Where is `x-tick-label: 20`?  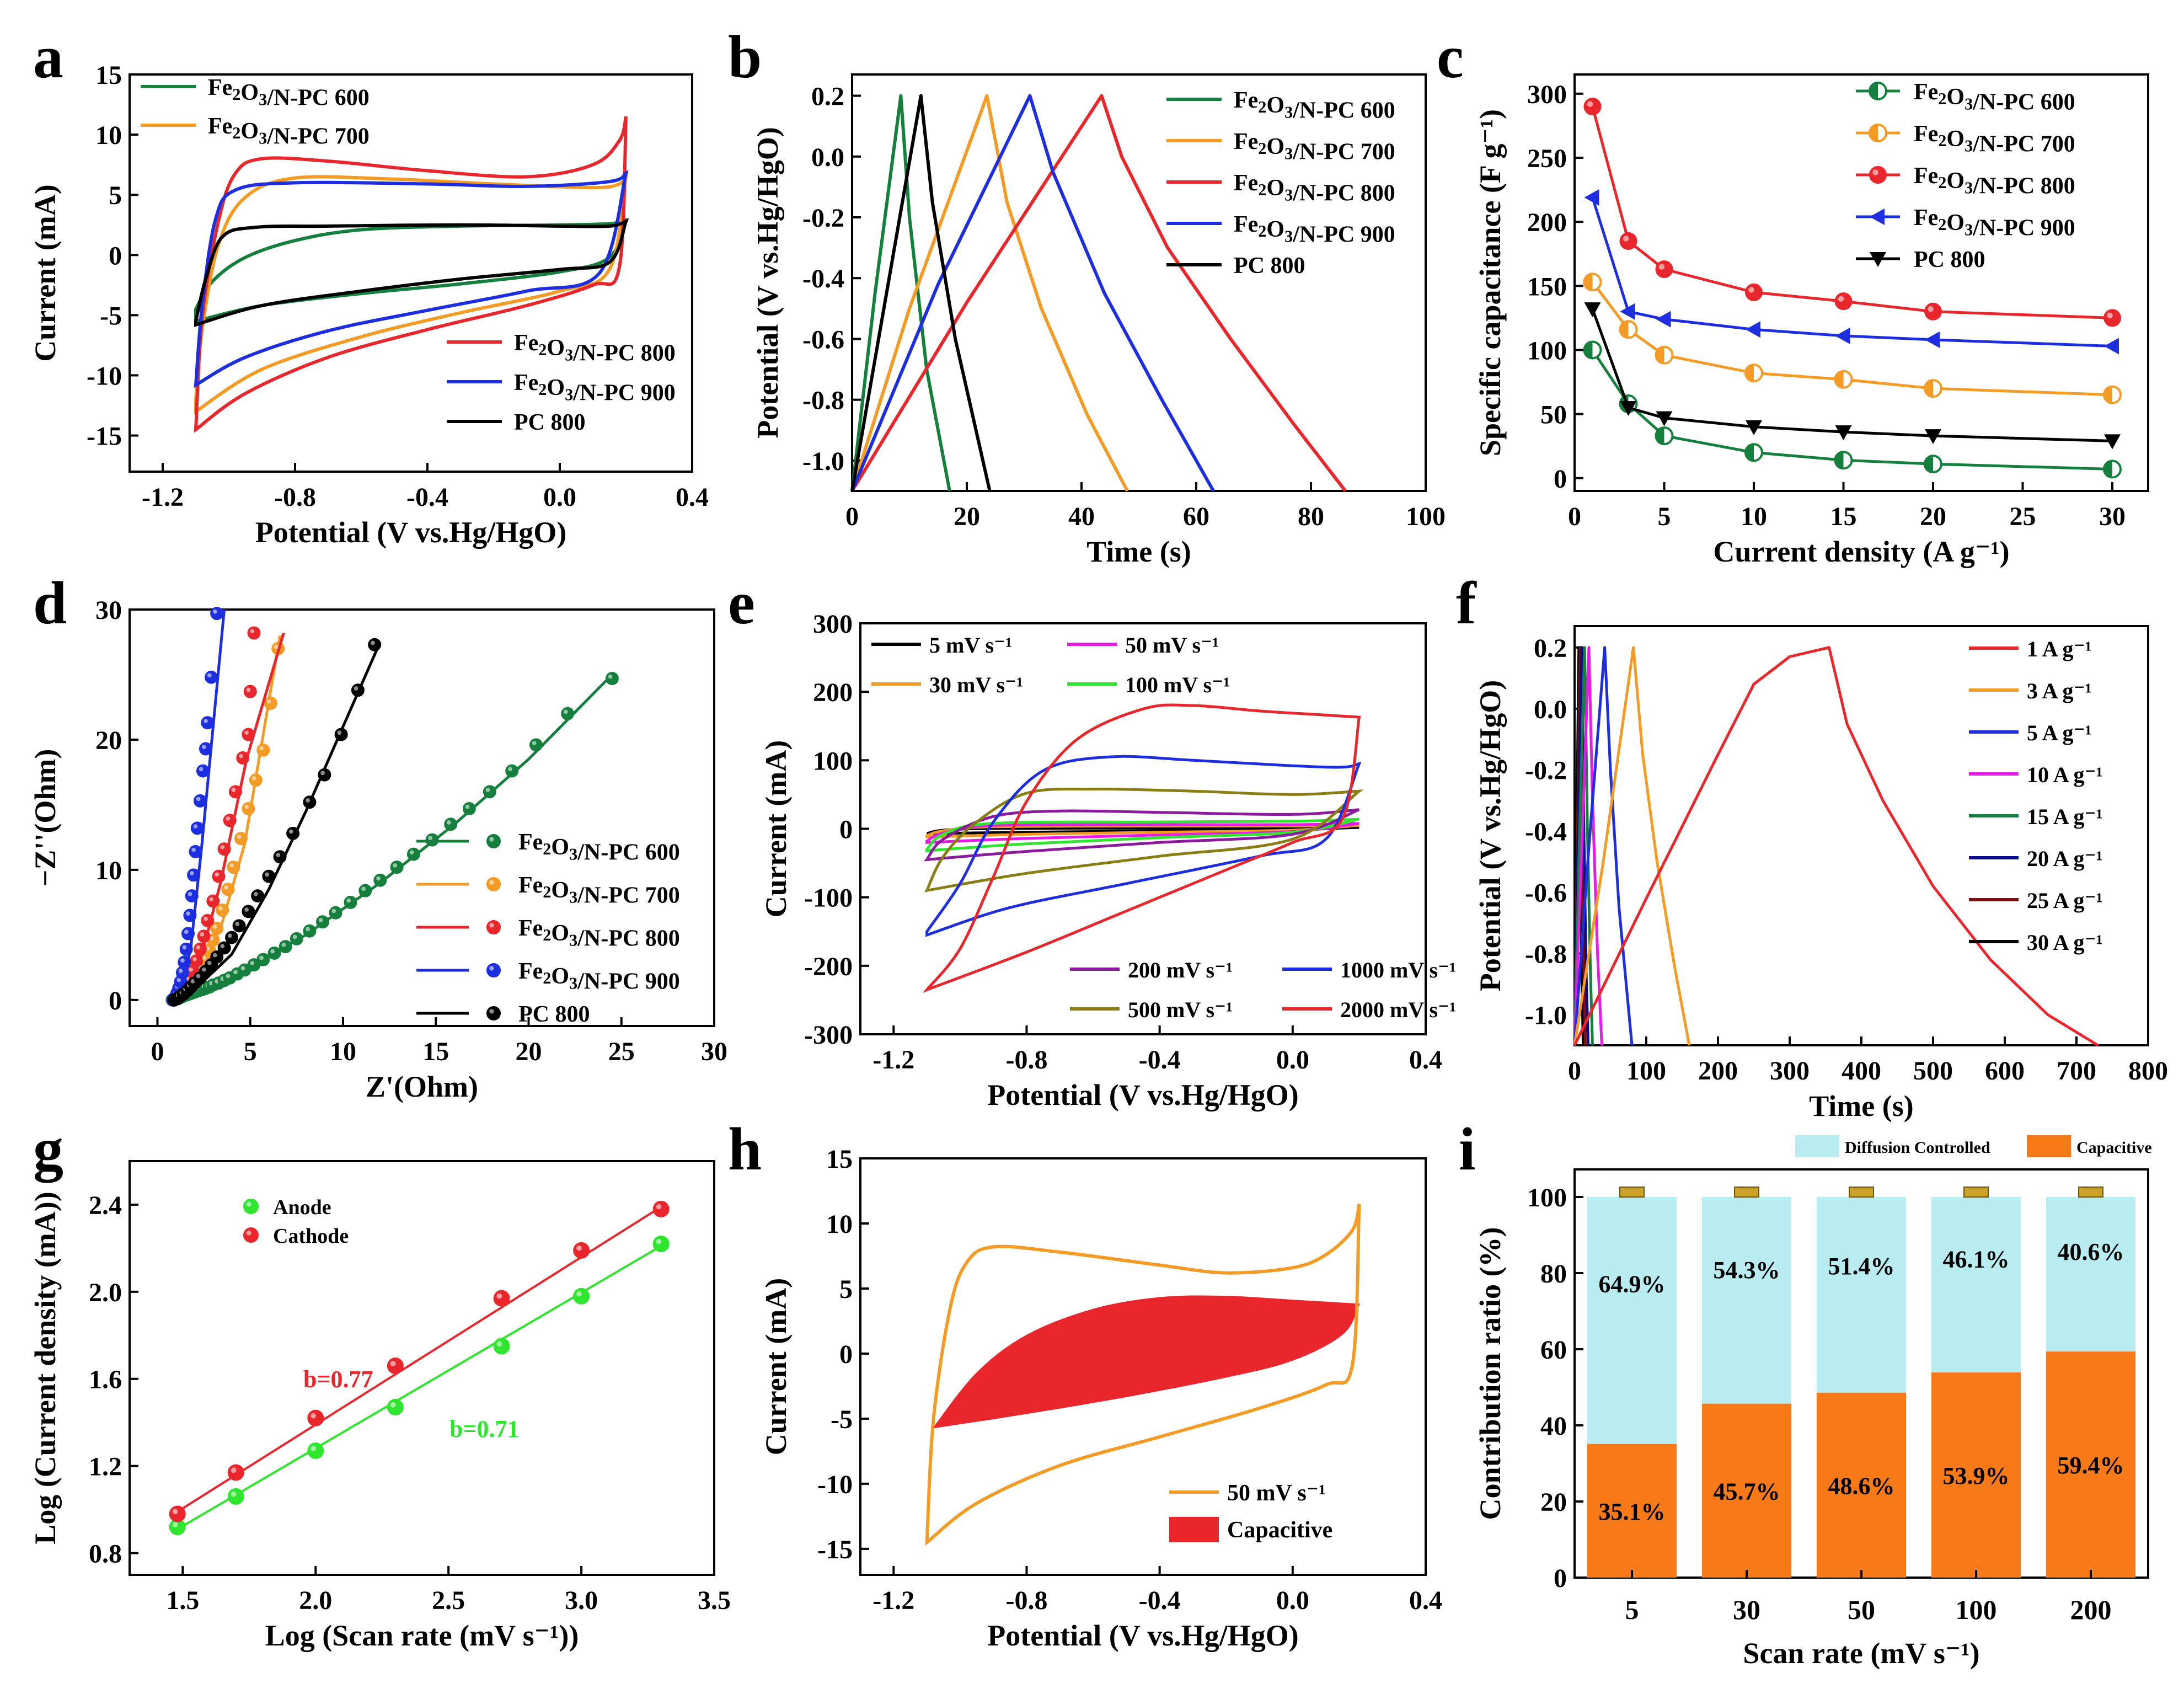 x-tick-label: 20 is located at coordinates (1933, 516).